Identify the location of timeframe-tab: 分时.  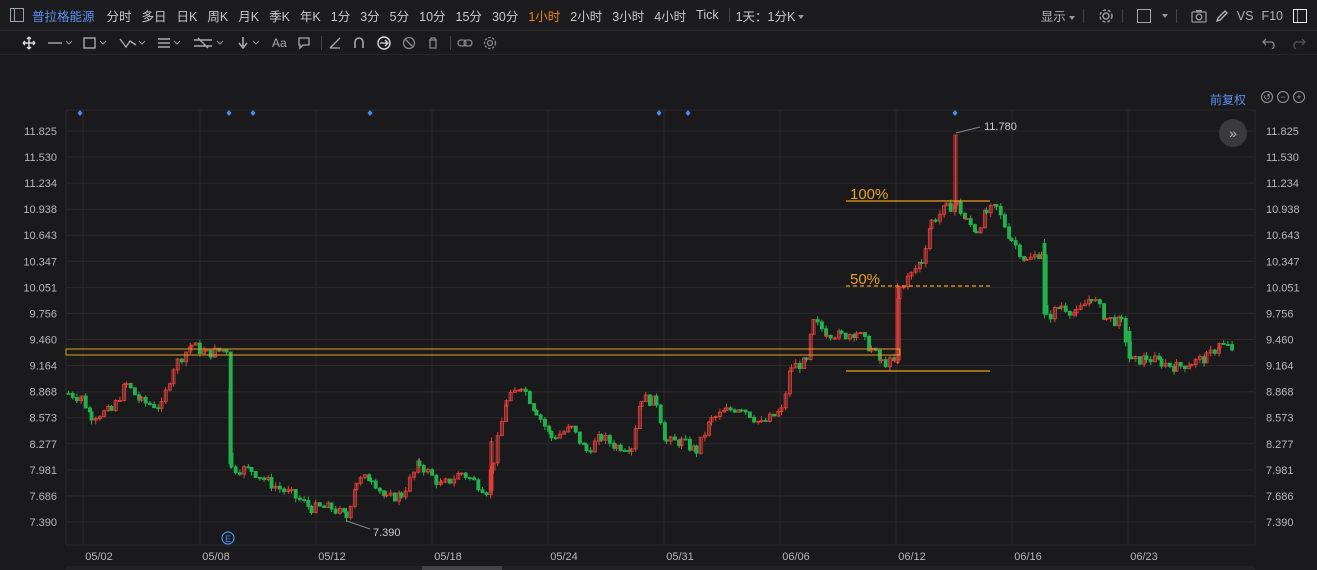
(119, 16).